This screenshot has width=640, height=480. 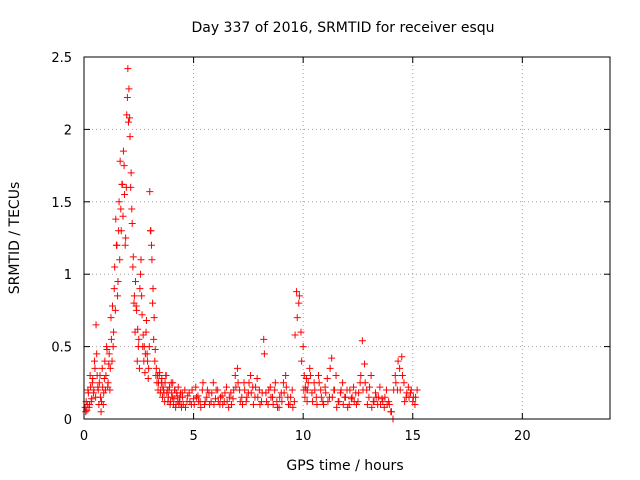 I want to click on x-tick-label: 15, so click(x=412, y=436).